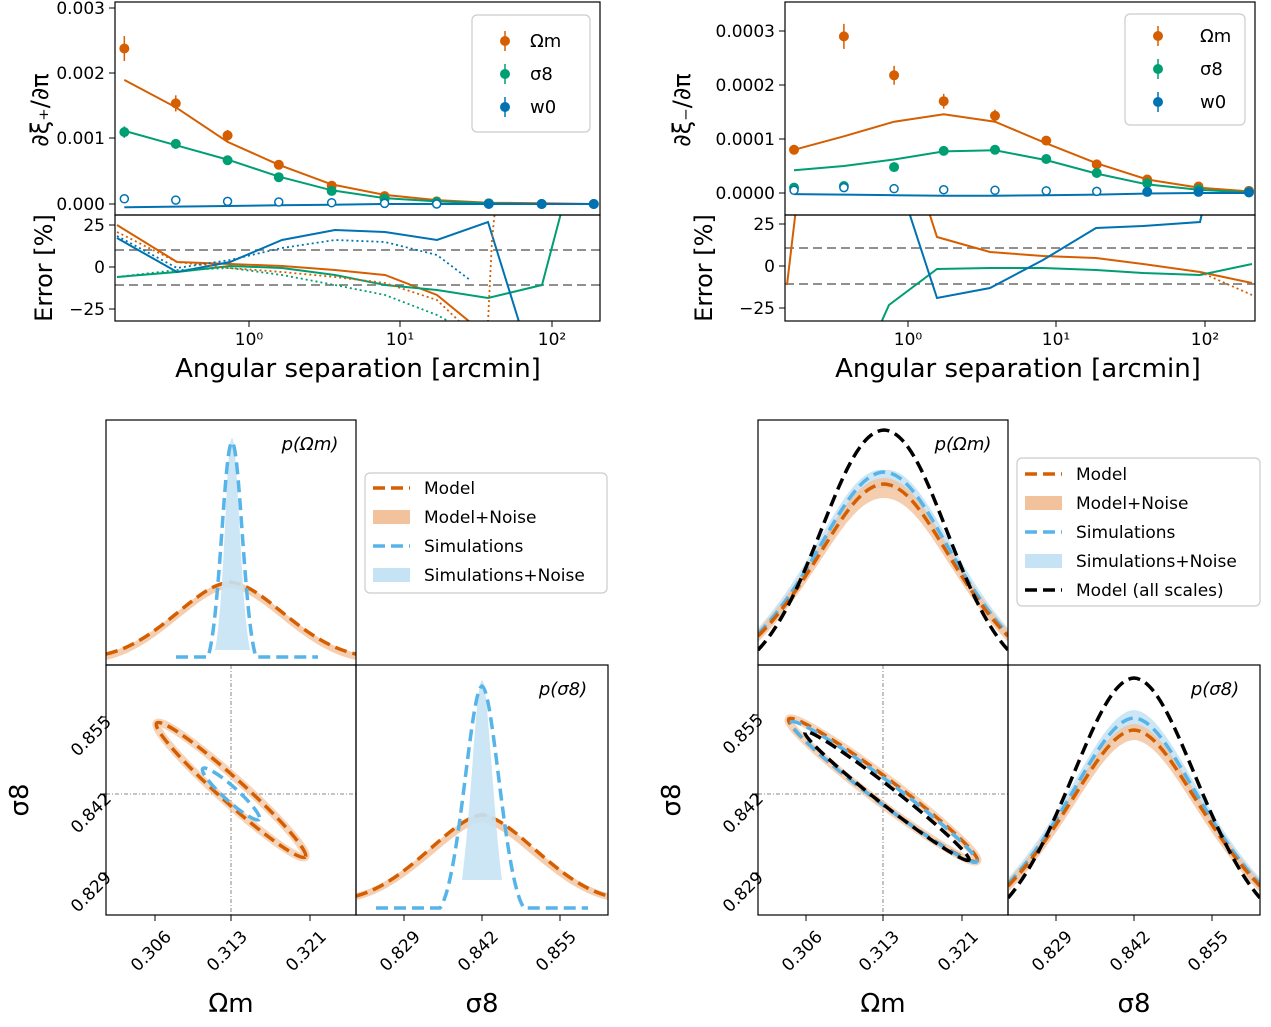 The height and width of the screenshot is (1027, 1271). What do you see at coordinates (958, 951) in the screenshot?
I see `br-om-xtick-2: 0.321` at bounding box center [958, 951].